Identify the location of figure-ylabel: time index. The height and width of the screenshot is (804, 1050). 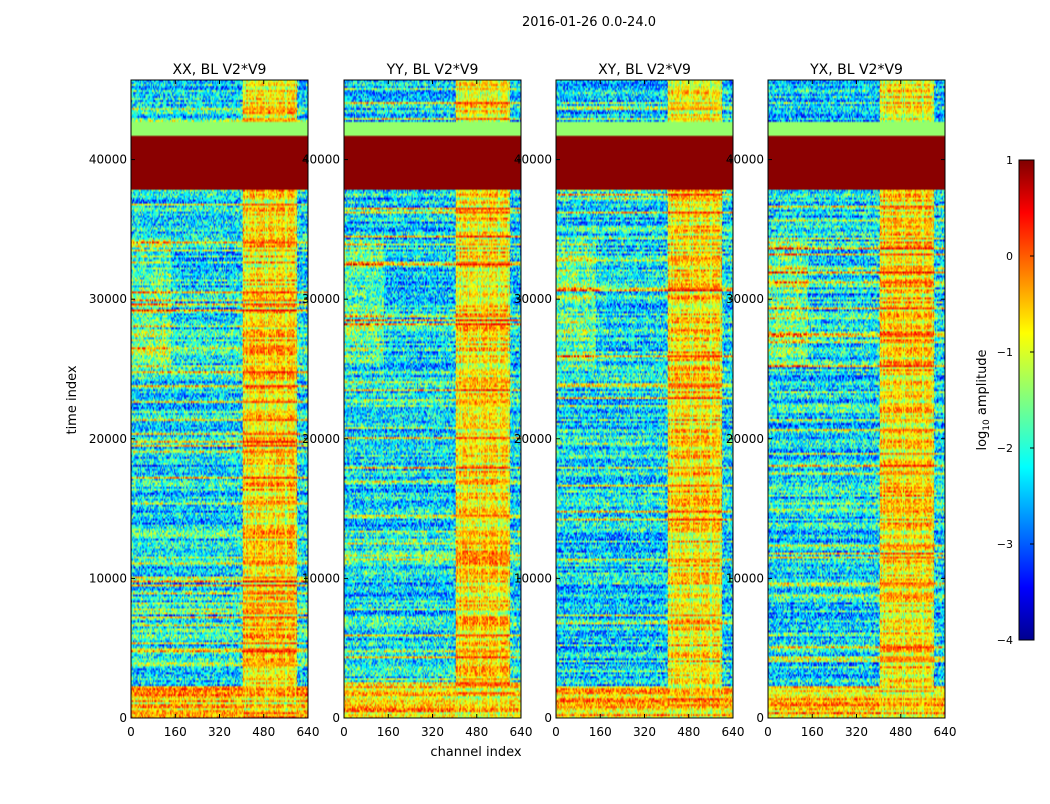
(72, 399).